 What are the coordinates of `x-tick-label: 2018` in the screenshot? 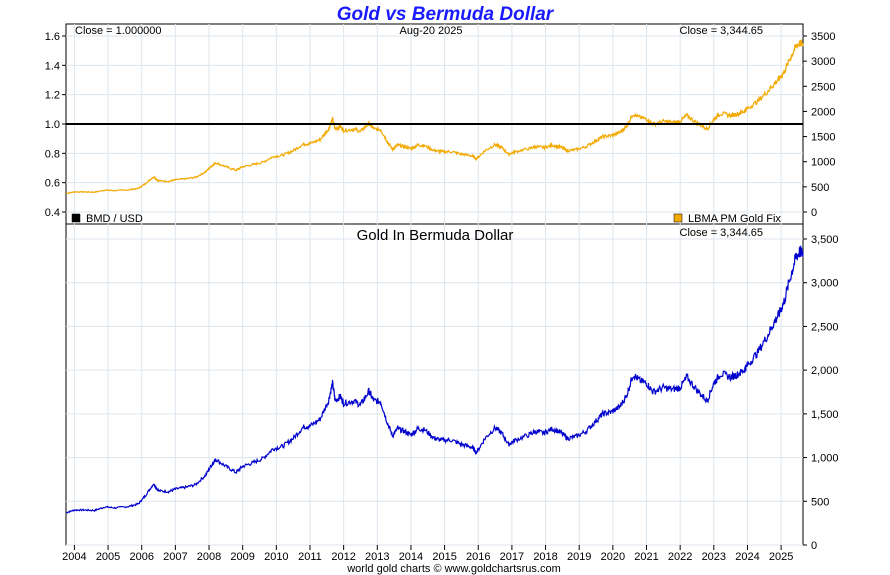 It's located at (545, 557).